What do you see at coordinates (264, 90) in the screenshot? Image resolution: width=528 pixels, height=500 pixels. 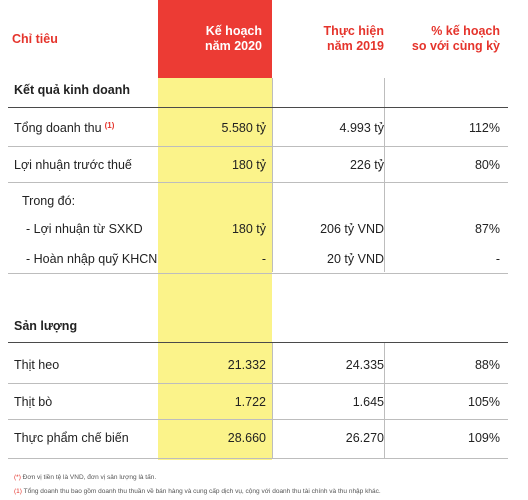 I see `section-business-results: Kết quả kinh doanh` at bounding box center [264, 90].